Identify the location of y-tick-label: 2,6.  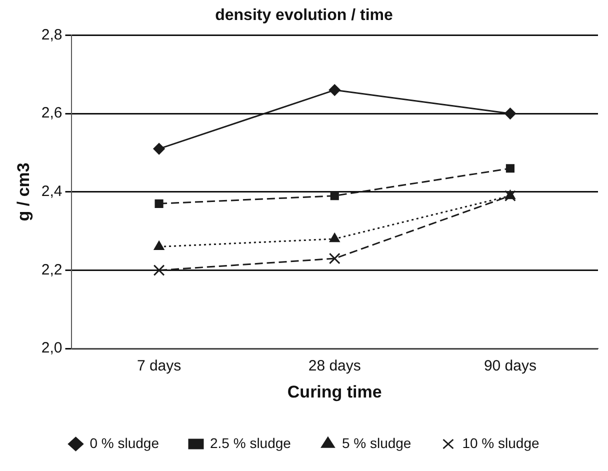
(51, 113).